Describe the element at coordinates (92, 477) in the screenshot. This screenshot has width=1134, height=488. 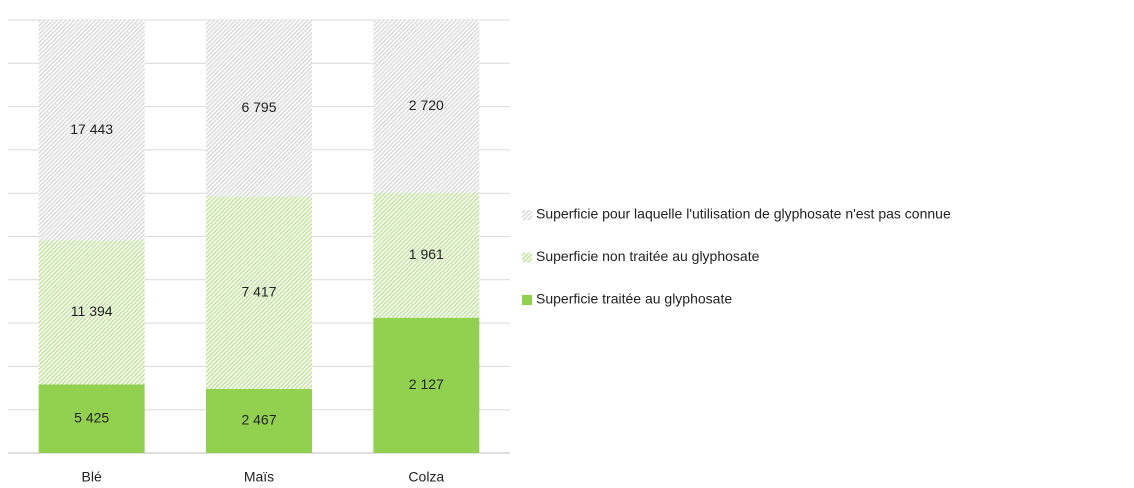
I see `x-tick-label: Blé` at that location.